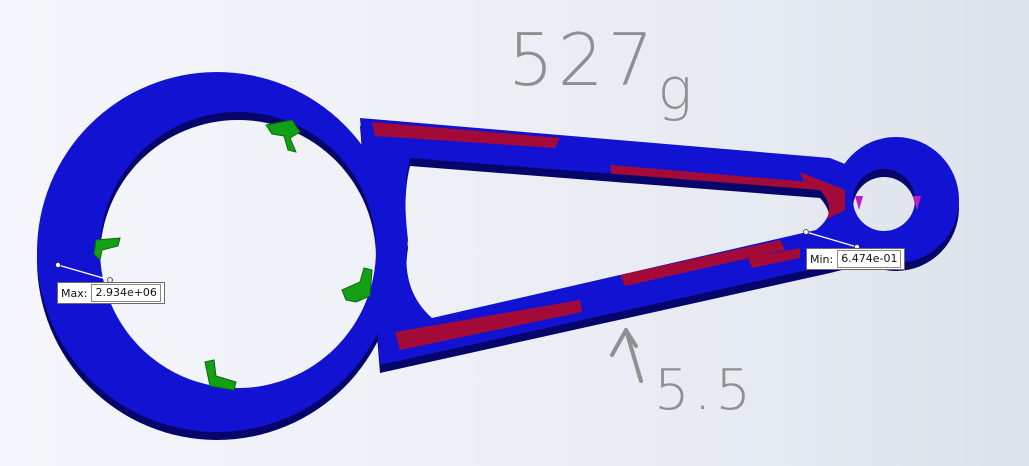  Describe the element at coordinates (822, 259) in the screenshot. I see `min-probe-key: Min:` at that location.